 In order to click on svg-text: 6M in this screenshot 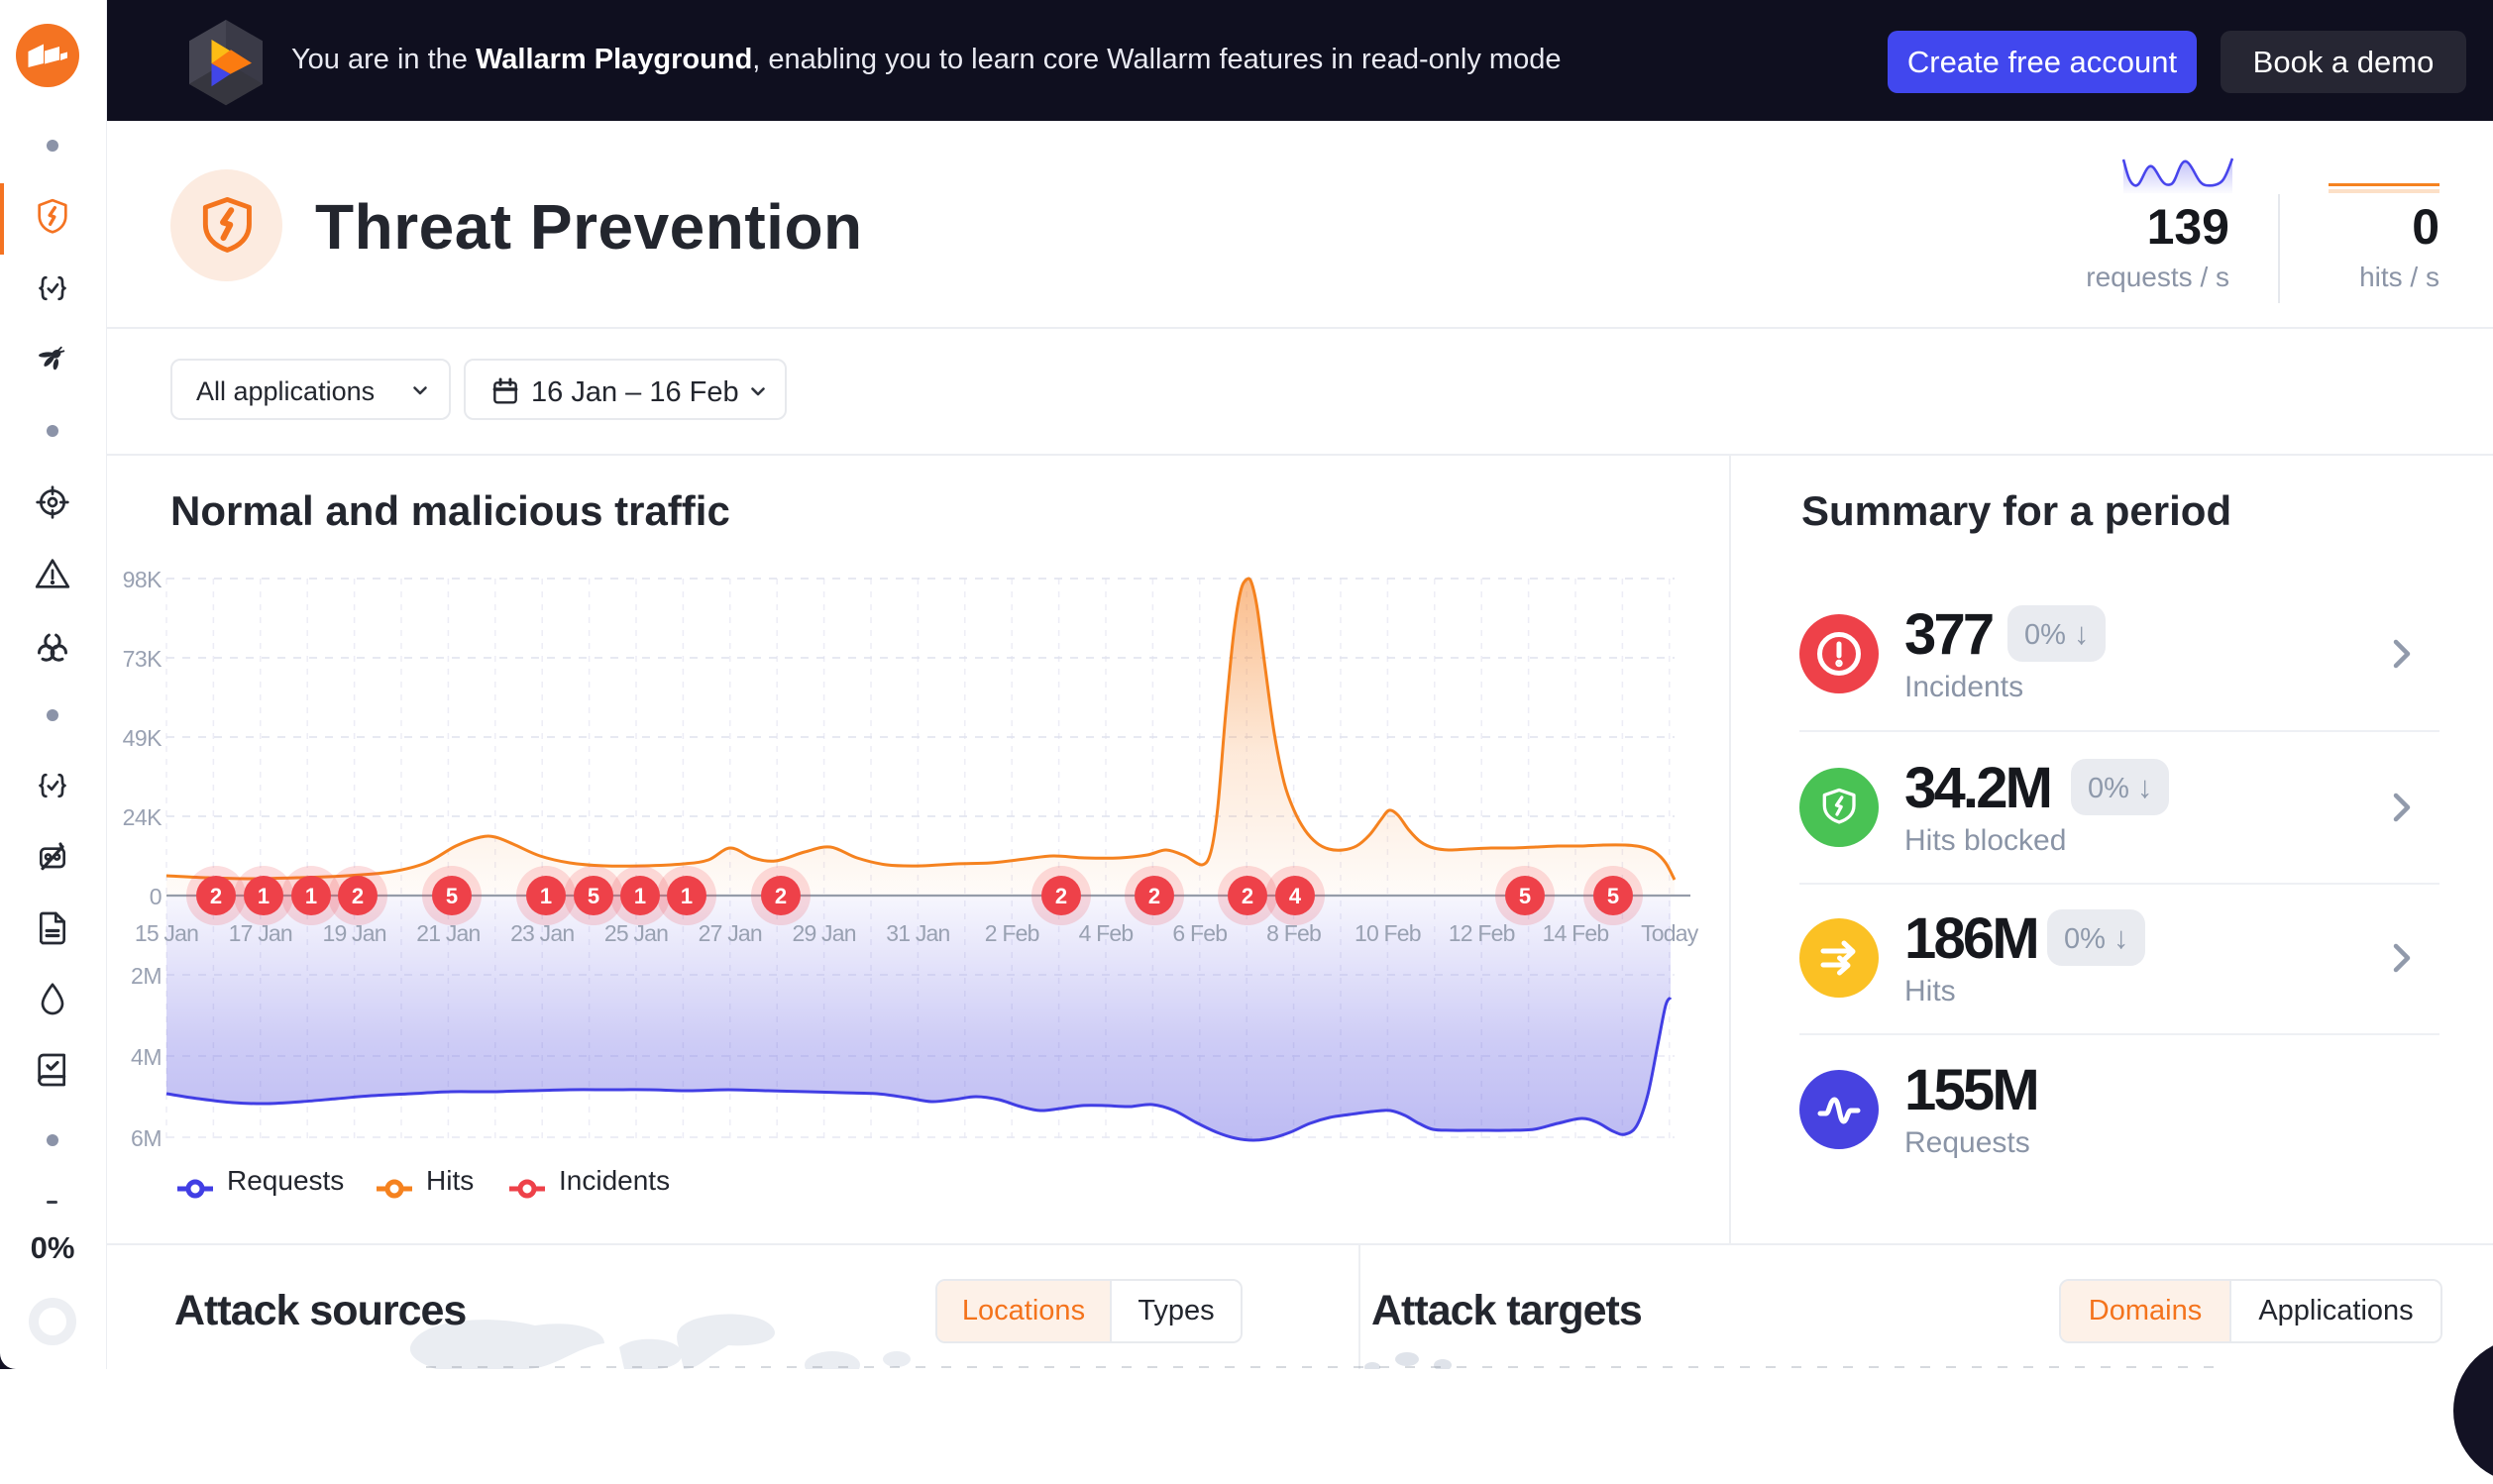, I will do `click(146, 1138)`.